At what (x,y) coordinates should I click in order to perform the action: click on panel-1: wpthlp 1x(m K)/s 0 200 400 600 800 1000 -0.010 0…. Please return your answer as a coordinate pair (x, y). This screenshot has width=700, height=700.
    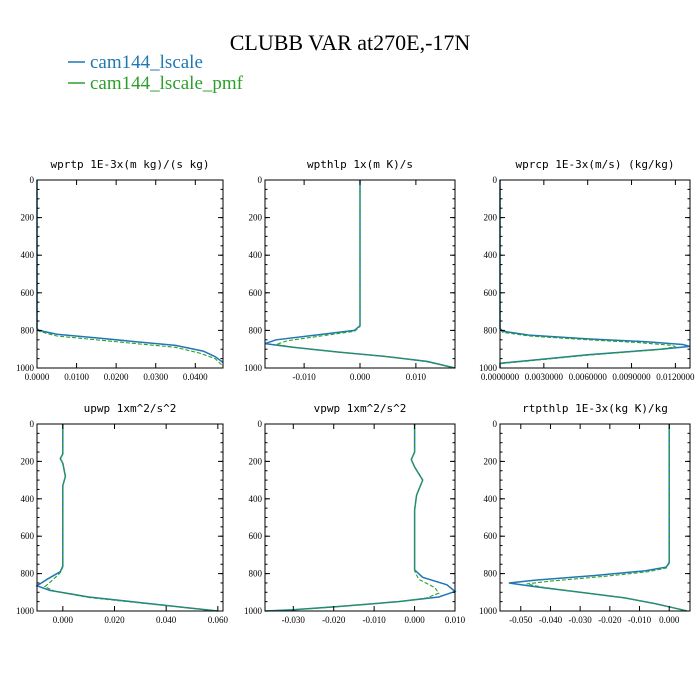
    Looking at the image, I should click on (350, 270).